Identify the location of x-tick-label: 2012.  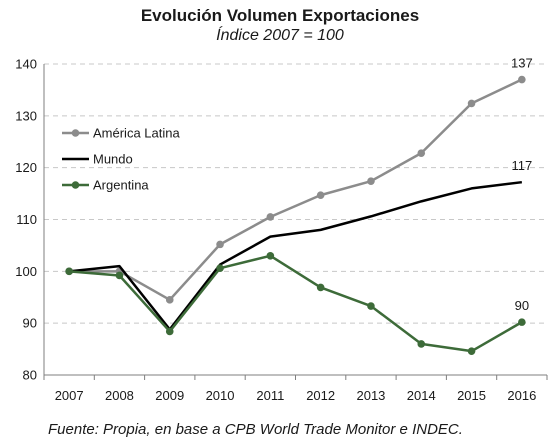
(320, 395).